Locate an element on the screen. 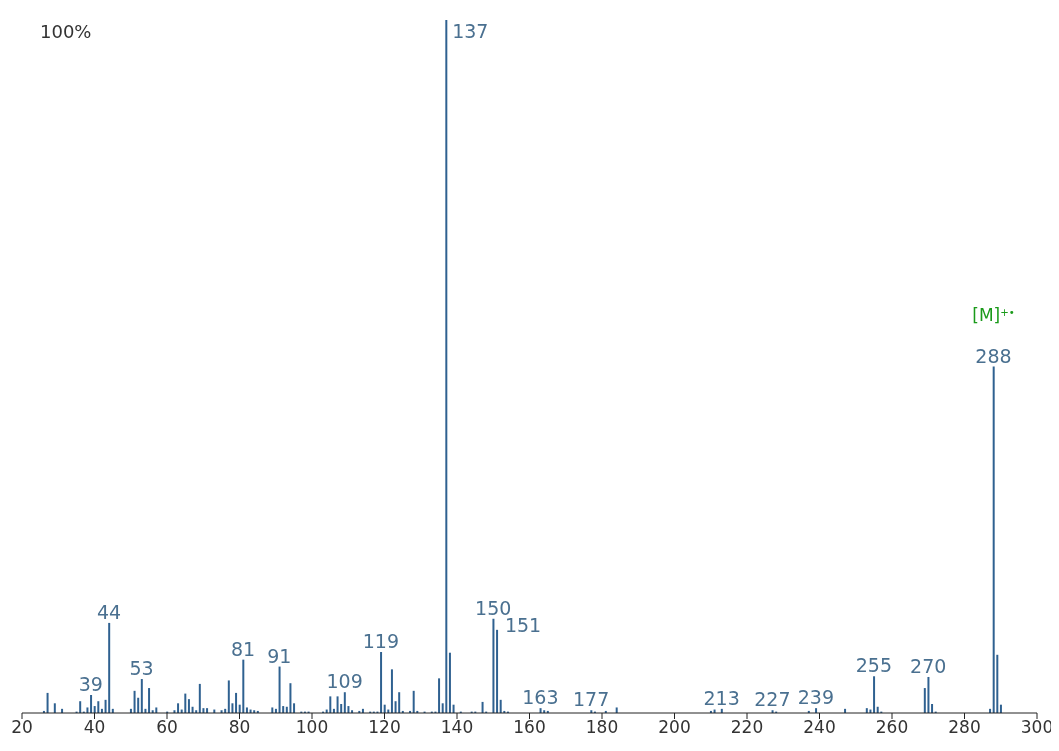  x-tick-label: 200 is located at coordinates (674, 727).